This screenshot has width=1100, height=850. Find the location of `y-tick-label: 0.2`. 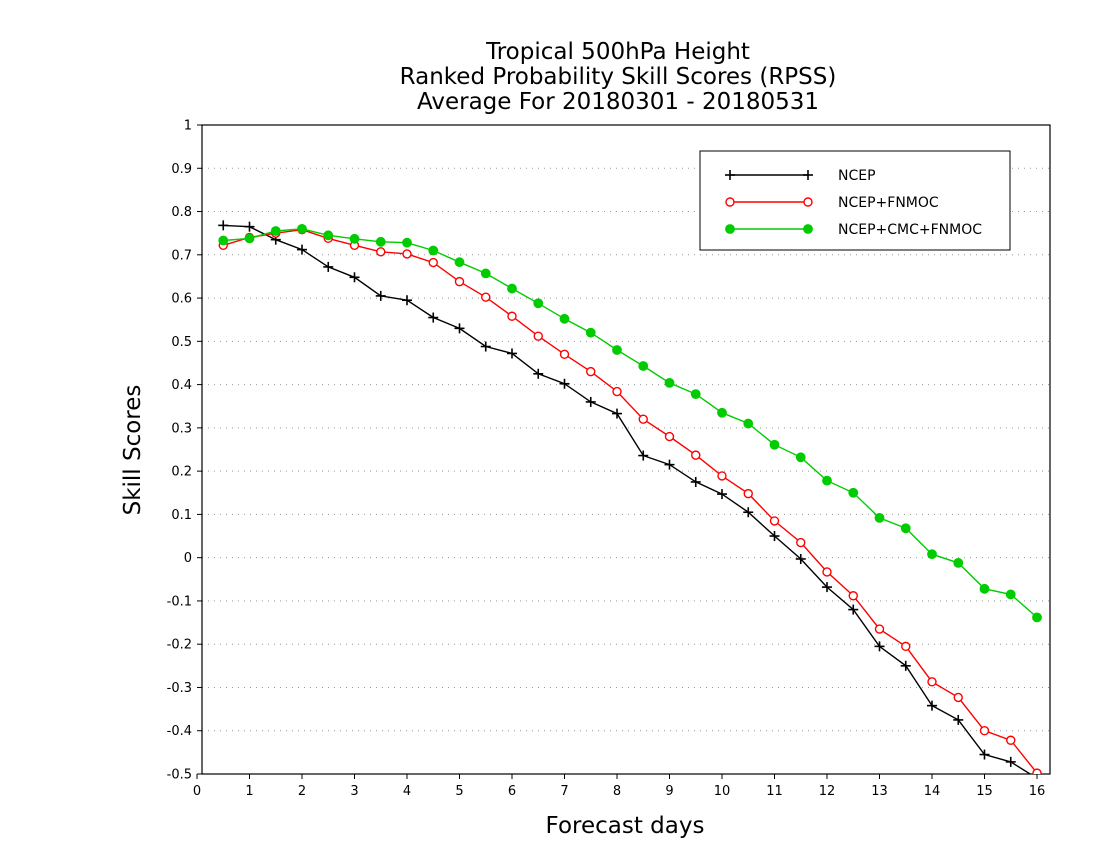

y-tick-label: 0.2 is located at coordinates (181, 472).